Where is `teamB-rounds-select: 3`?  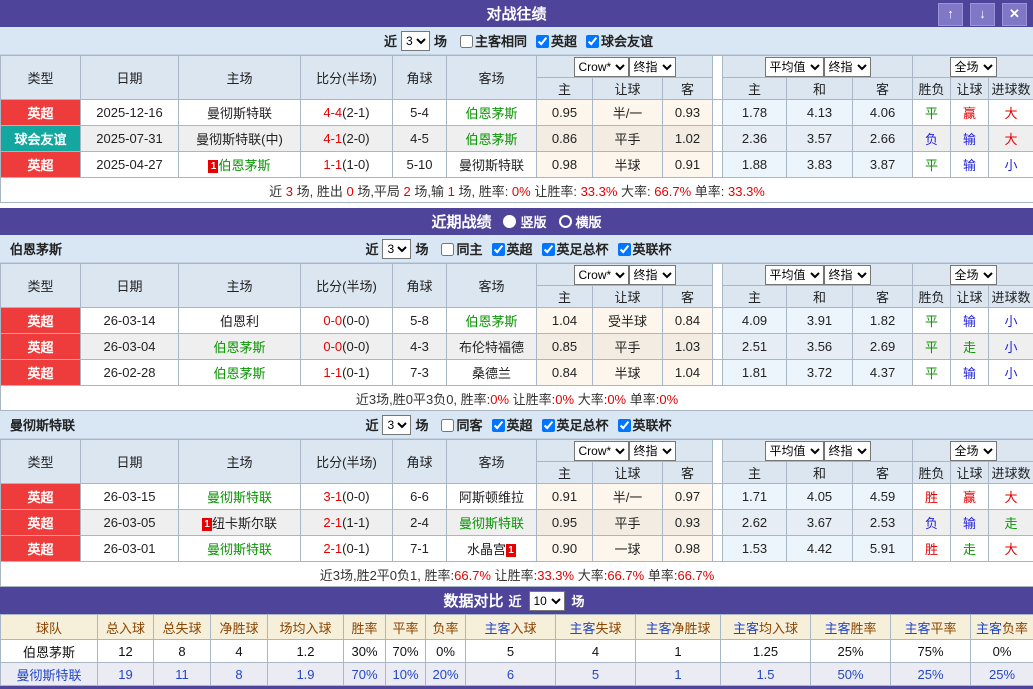
teamB-rounds-select: 3 is located at coordinates (396, 425).